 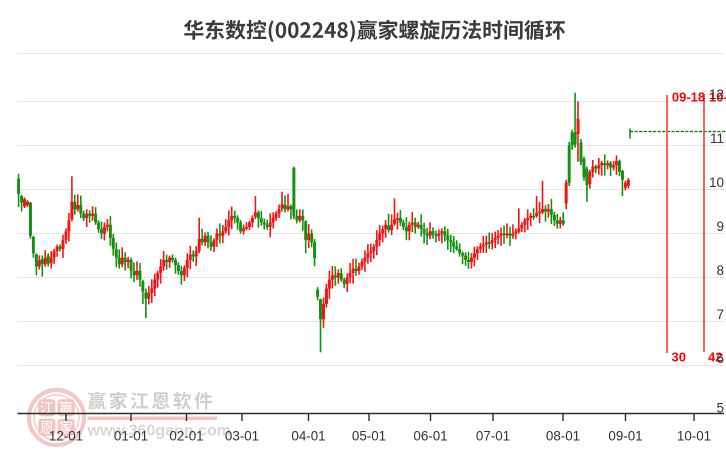 What do you see at coordinates (563, 436) in the screenshot?
I see `svg-text: 08-01` at bounding box center [563, 436].